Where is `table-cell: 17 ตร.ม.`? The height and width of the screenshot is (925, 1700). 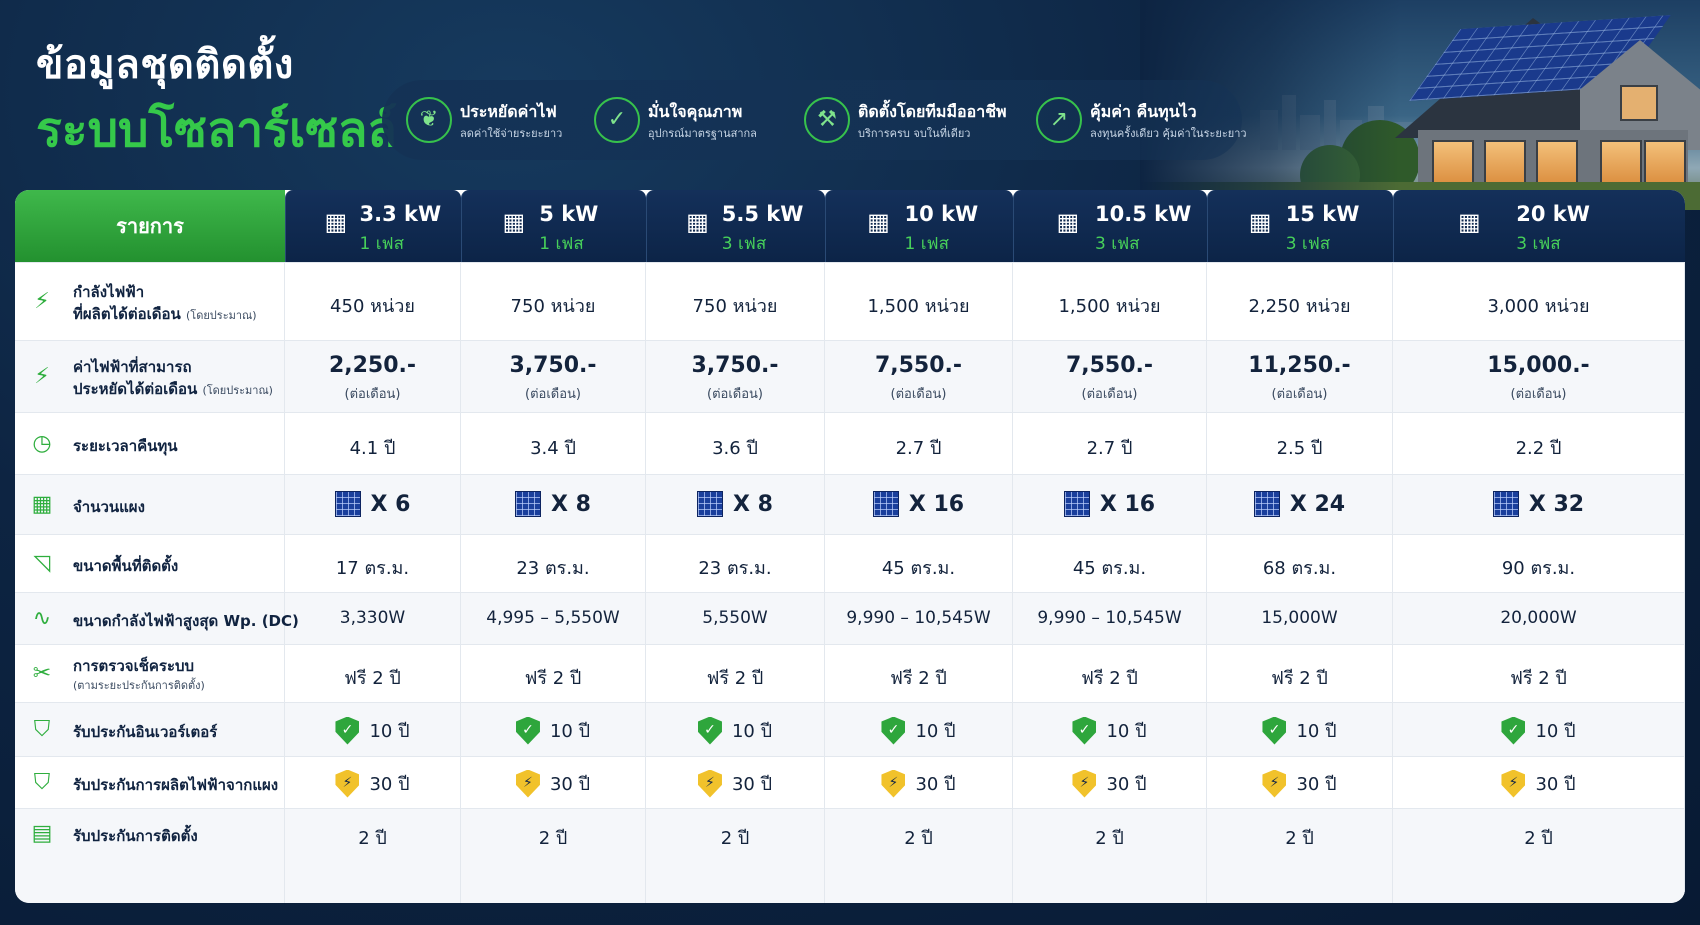 table-cell: 17 ตร.ม. is located at coordinates (373, 563).